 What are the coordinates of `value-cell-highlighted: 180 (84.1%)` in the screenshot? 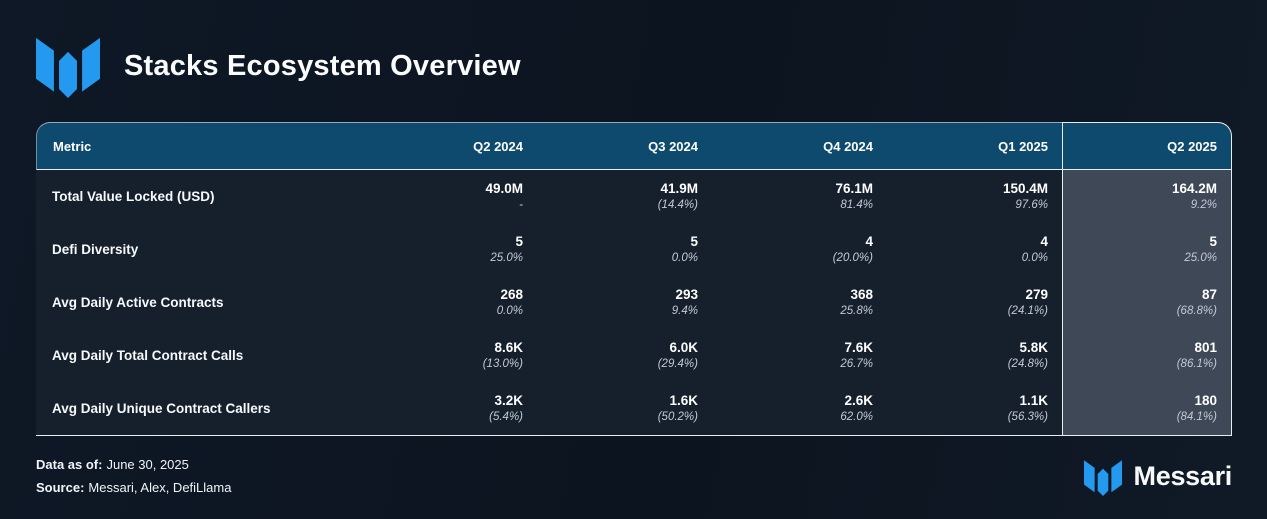 It's located at (1147, 409).